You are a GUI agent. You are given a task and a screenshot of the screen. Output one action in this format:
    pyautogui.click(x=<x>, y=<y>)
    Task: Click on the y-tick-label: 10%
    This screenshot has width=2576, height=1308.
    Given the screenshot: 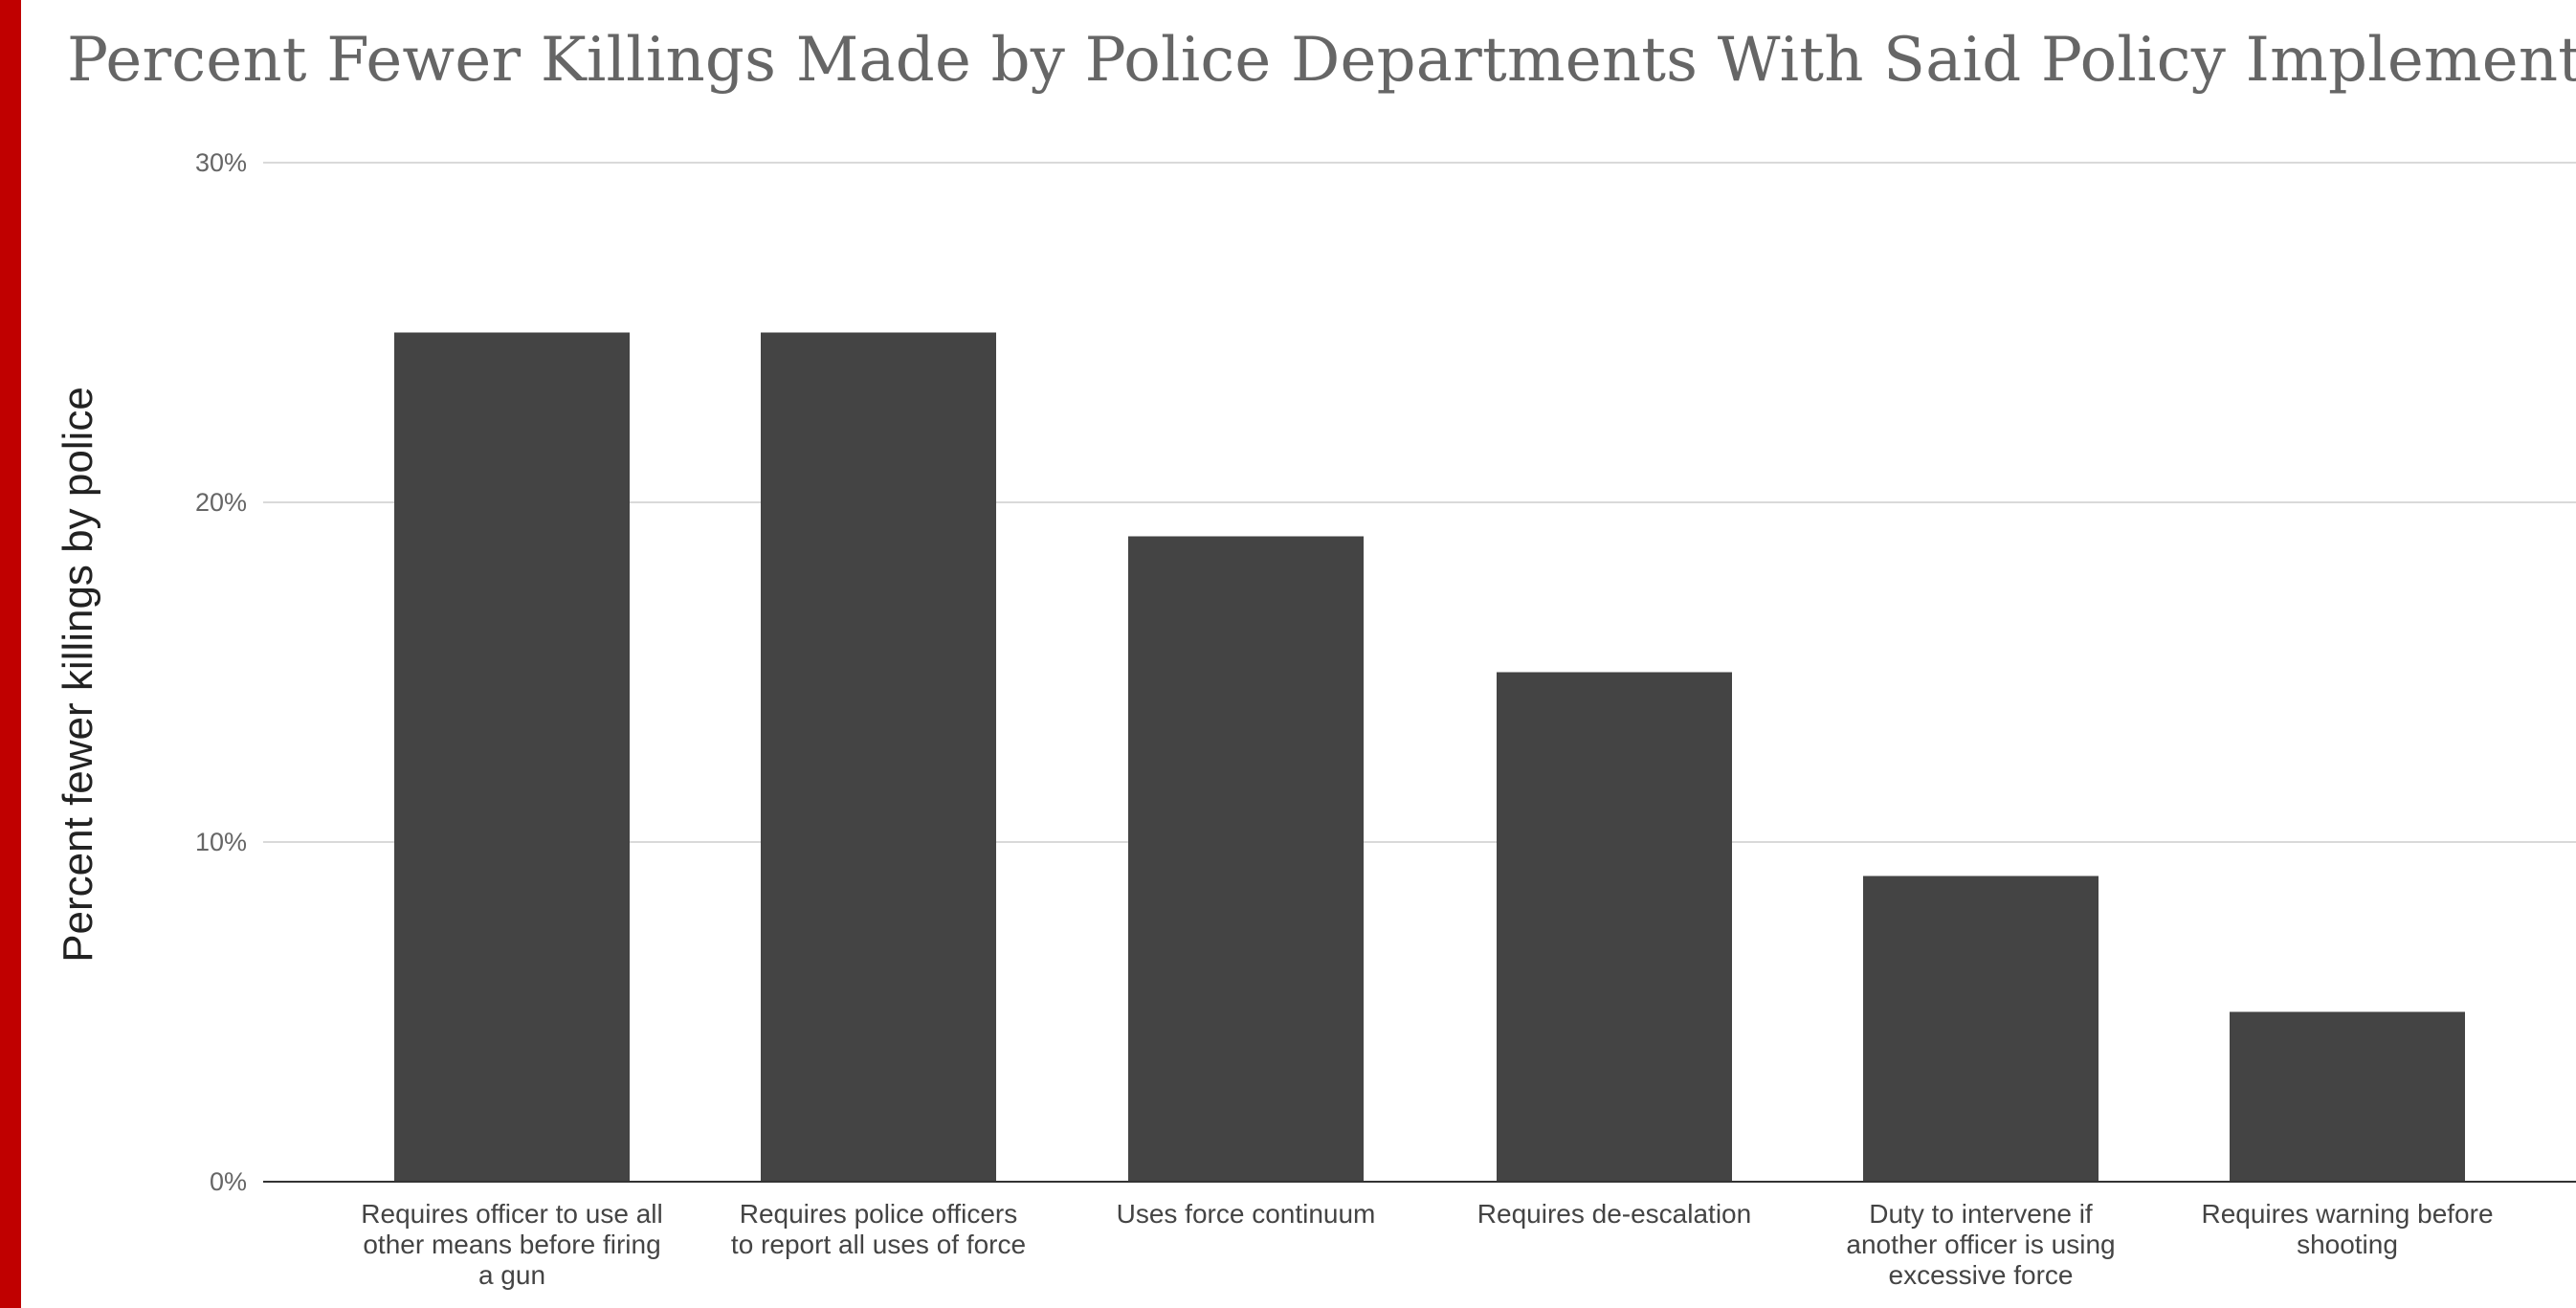 What is the action you would take?
    pyautogui.click(x=221, y=842)
    